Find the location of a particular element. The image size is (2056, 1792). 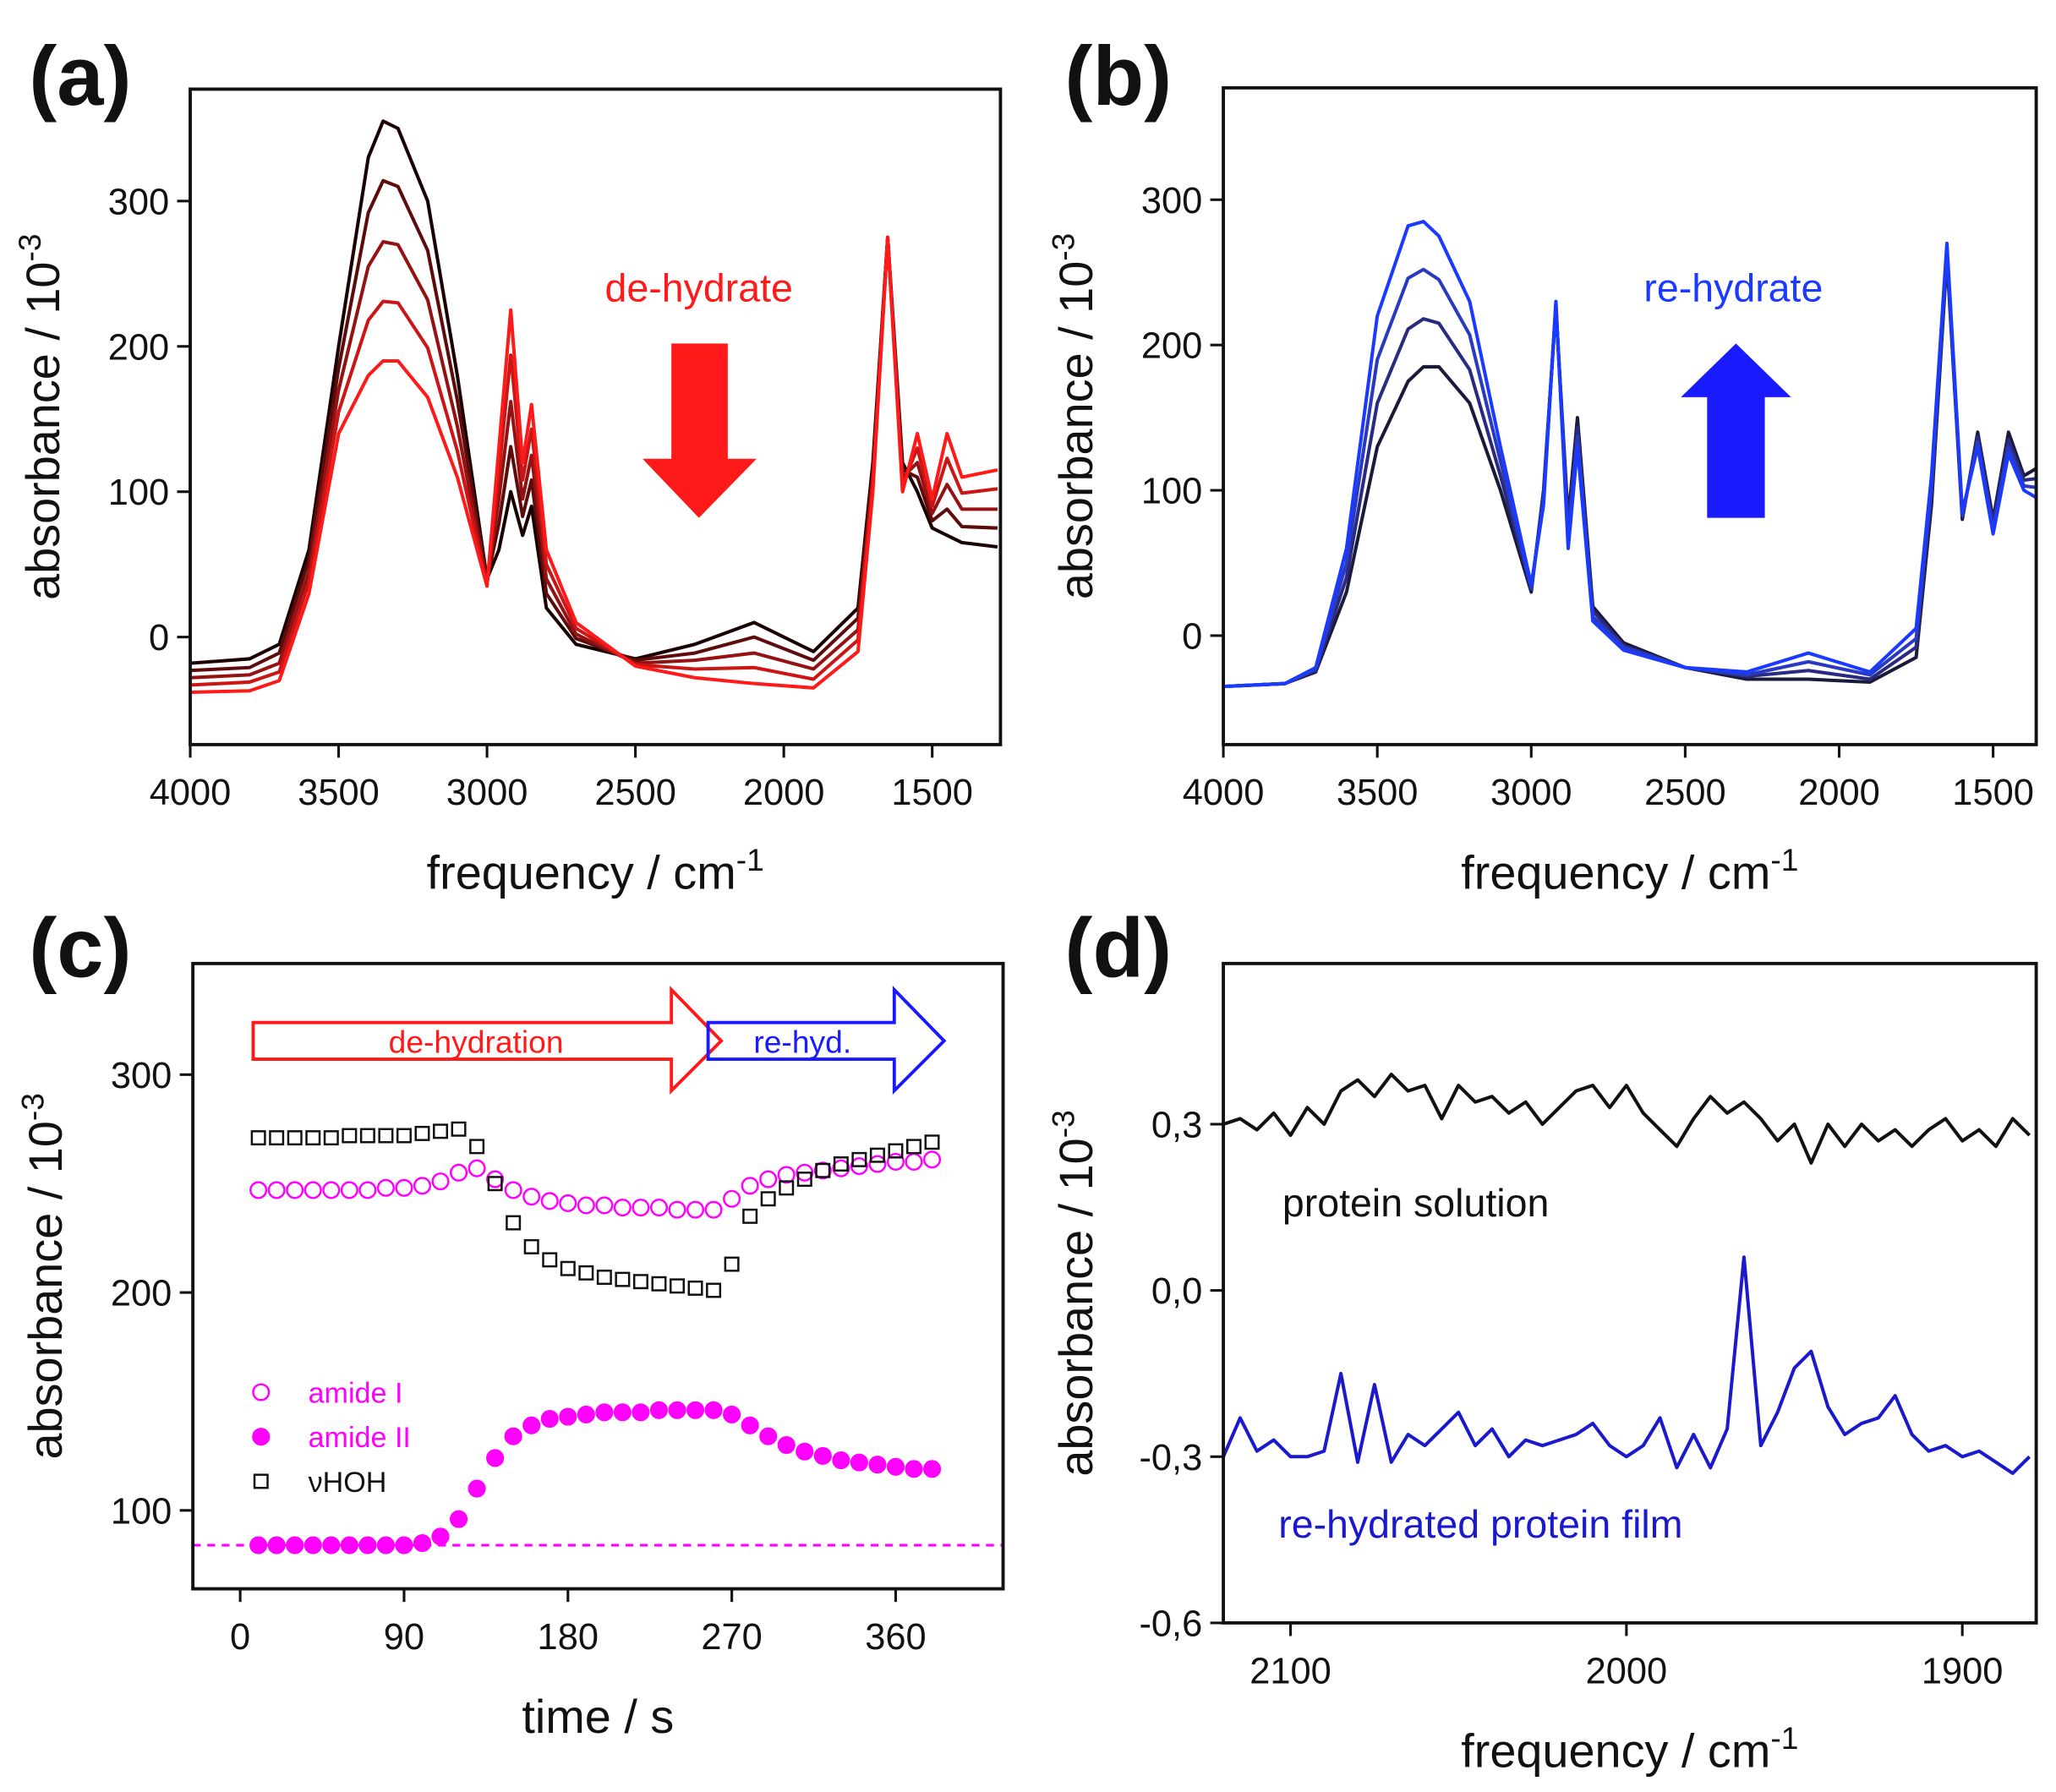

x-tick-label: 180 is located at coordinates (568, 1637).